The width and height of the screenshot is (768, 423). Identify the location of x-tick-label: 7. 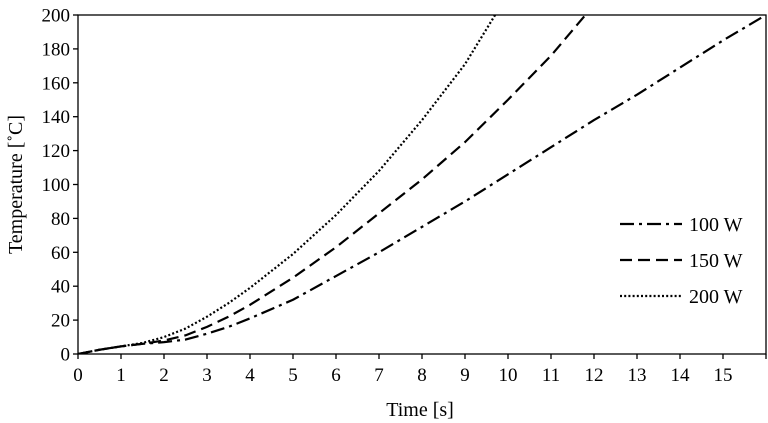
(379, 375).